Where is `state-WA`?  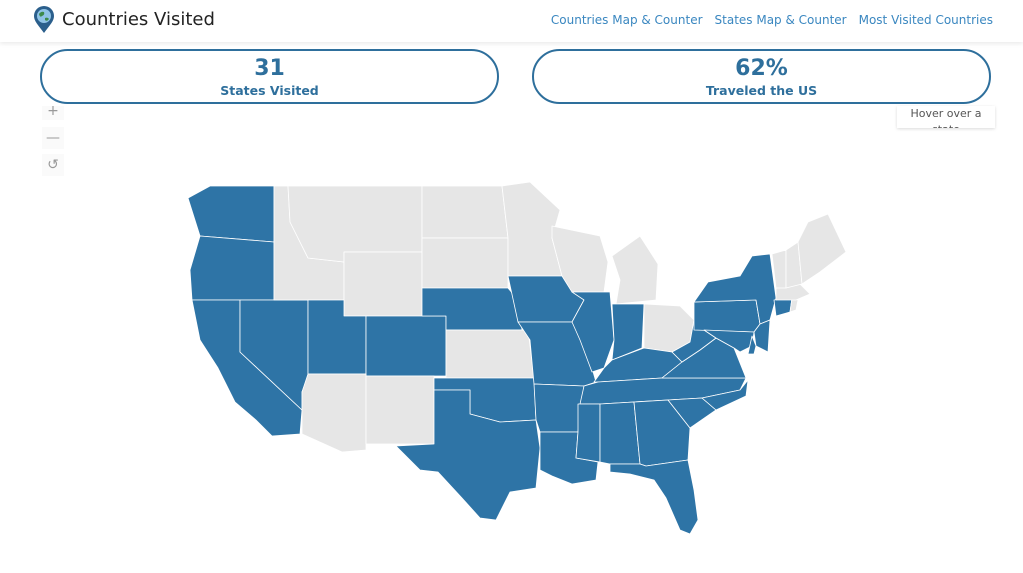 state-WA is located at coordinates (231, 214).